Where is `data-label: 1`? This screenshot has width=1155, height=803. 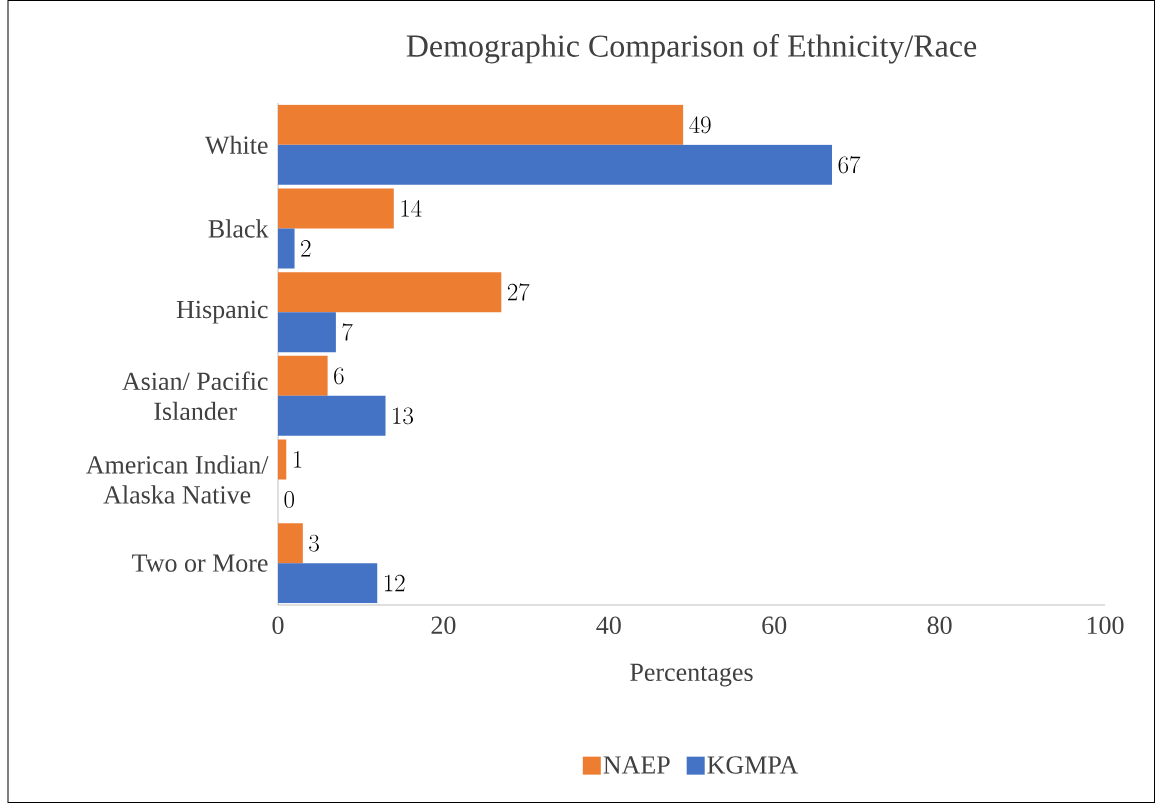
data-label: 1 is located at coordinates (297, 459).